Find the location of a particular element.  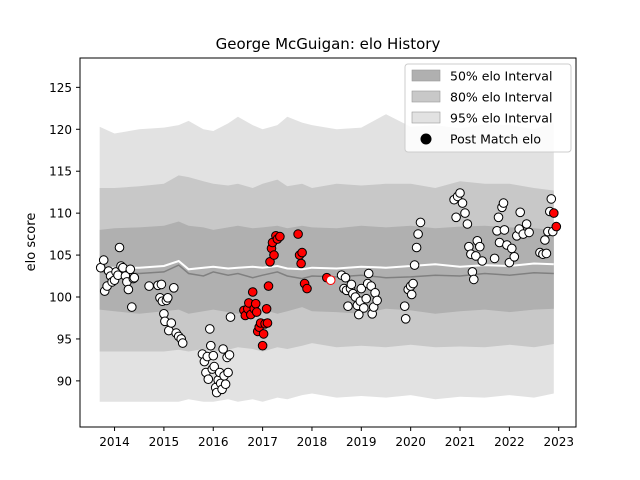

y-tick-label-110: 110 is located at coordinates (60, 214).